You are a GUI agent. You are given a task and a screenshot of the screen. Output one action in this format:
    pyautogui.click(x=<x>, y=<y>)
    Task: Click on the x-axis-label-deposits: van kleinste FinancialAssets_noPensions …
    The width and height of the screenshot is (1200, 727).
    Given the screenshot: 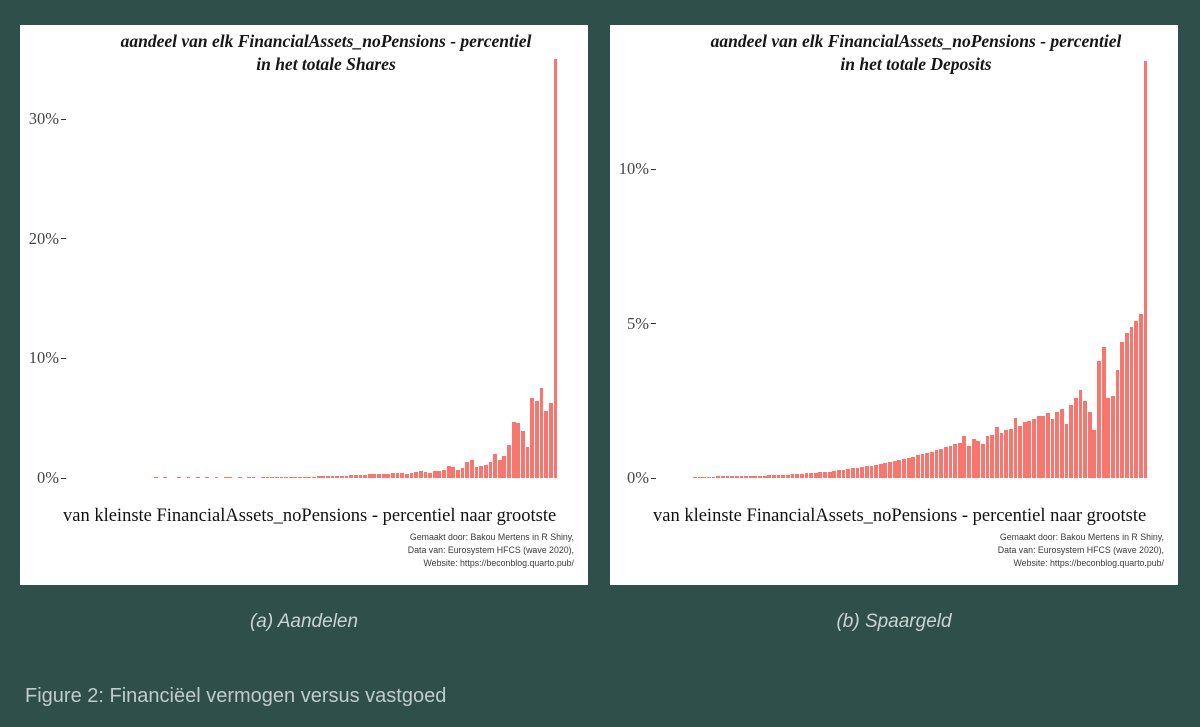 What is the action you would take?
    pyautogui.click(x=900, y=516)
    